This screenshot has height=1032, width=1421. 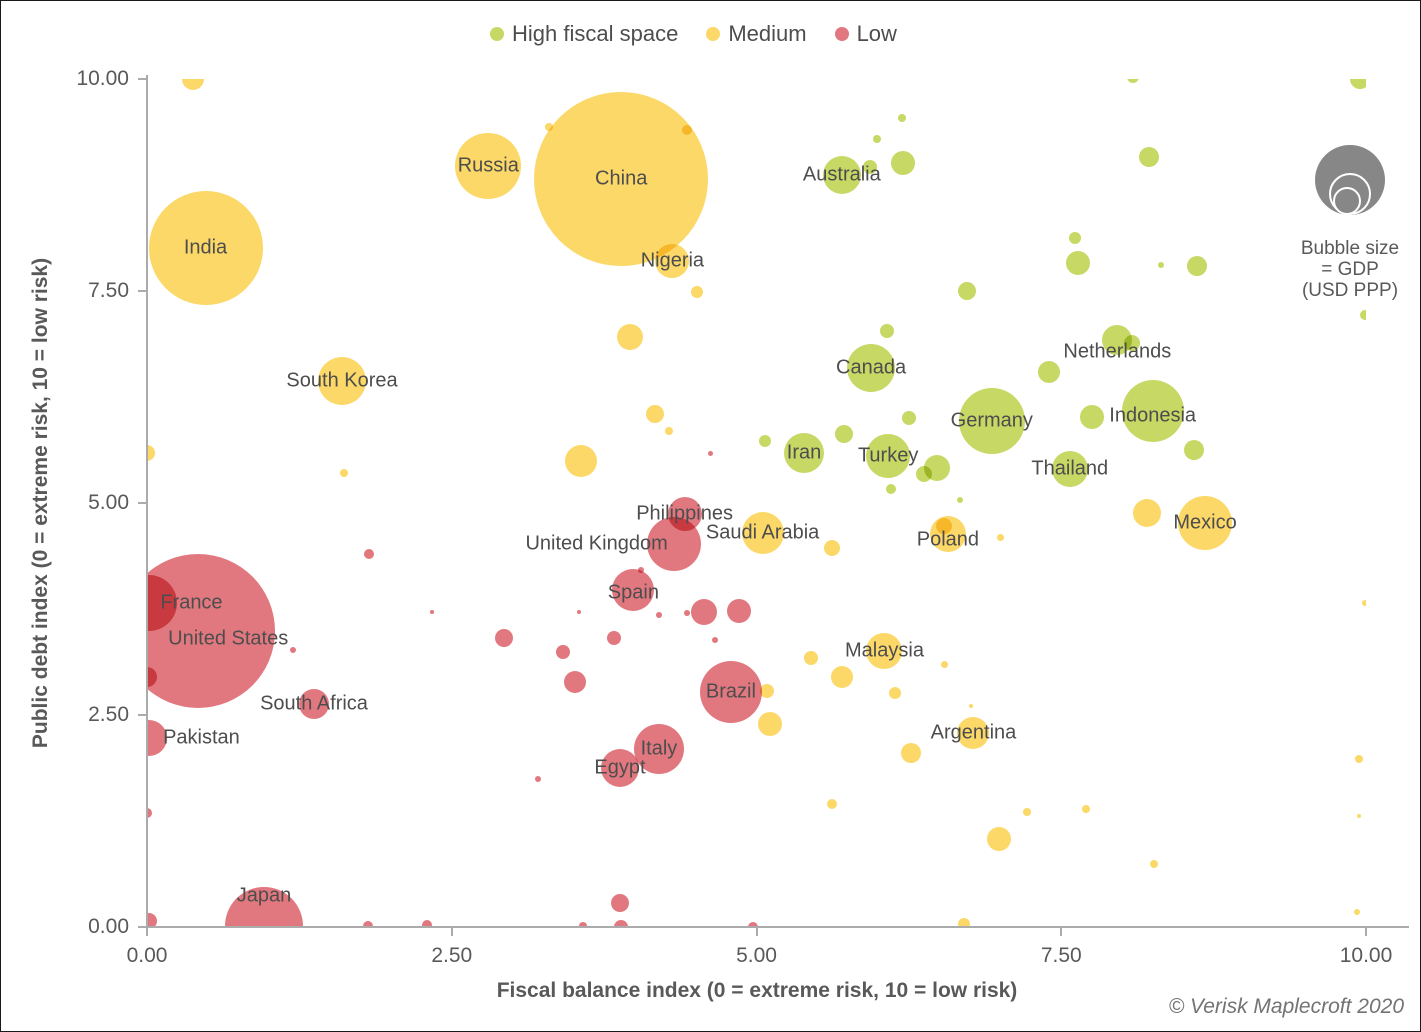 I want to click on y-tick-label: 0.00, so click(x=108, y=926).